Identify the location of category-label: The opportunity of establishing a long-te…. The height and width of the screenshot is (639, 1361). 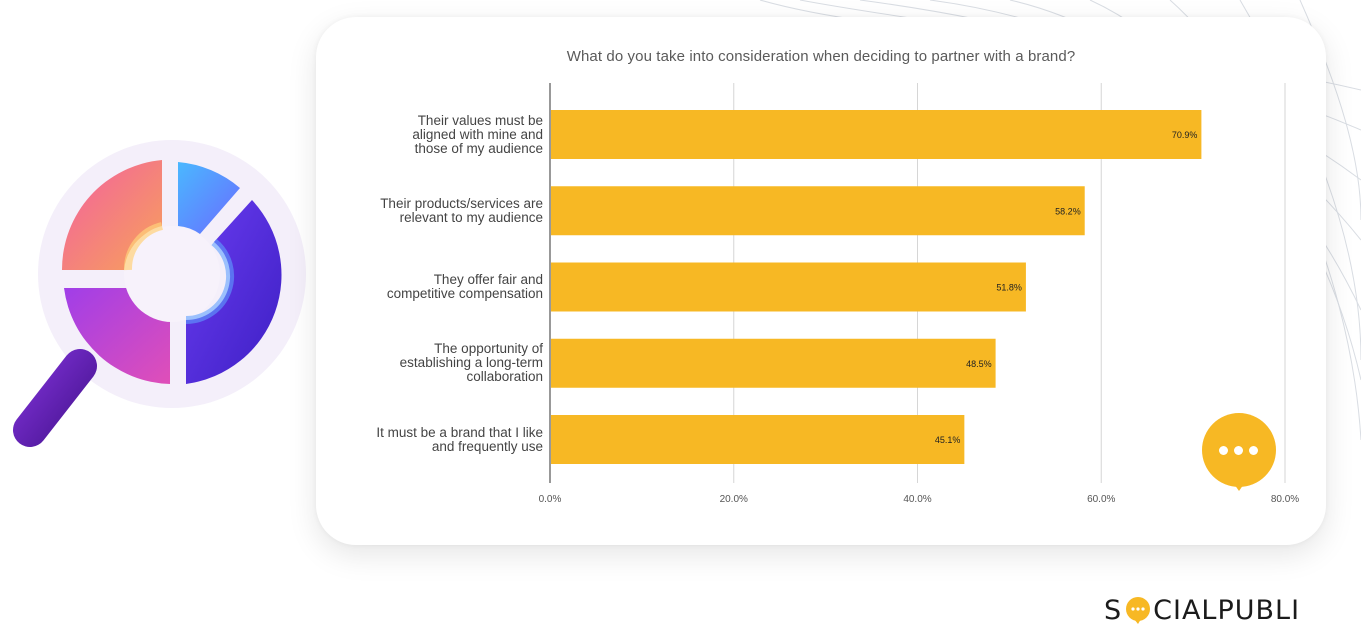
(428, 363).